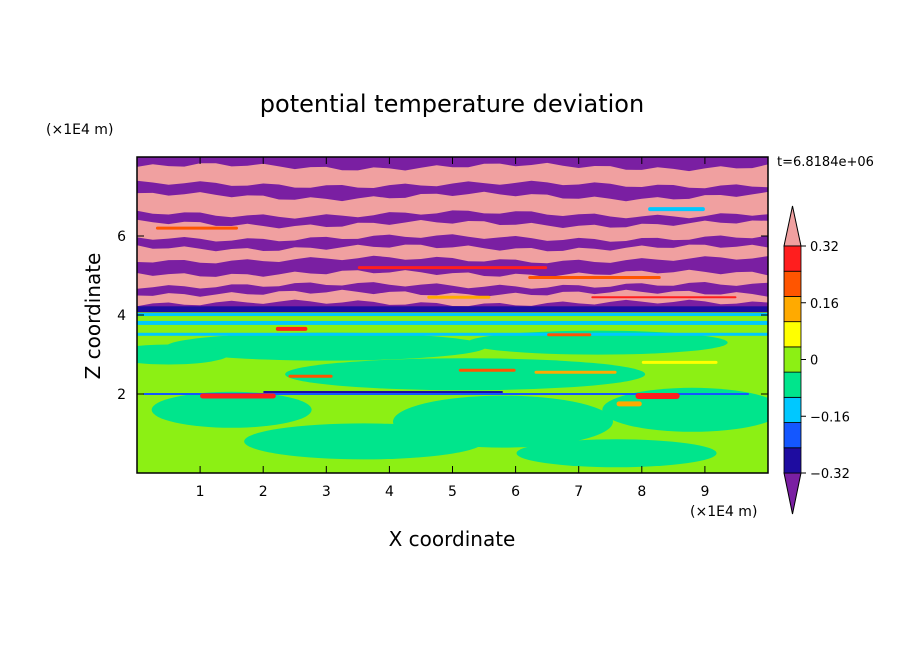 The width and height of the screenshot is (904, 654). I want to click on colorbar-label: 0.16, so click(824, 304).